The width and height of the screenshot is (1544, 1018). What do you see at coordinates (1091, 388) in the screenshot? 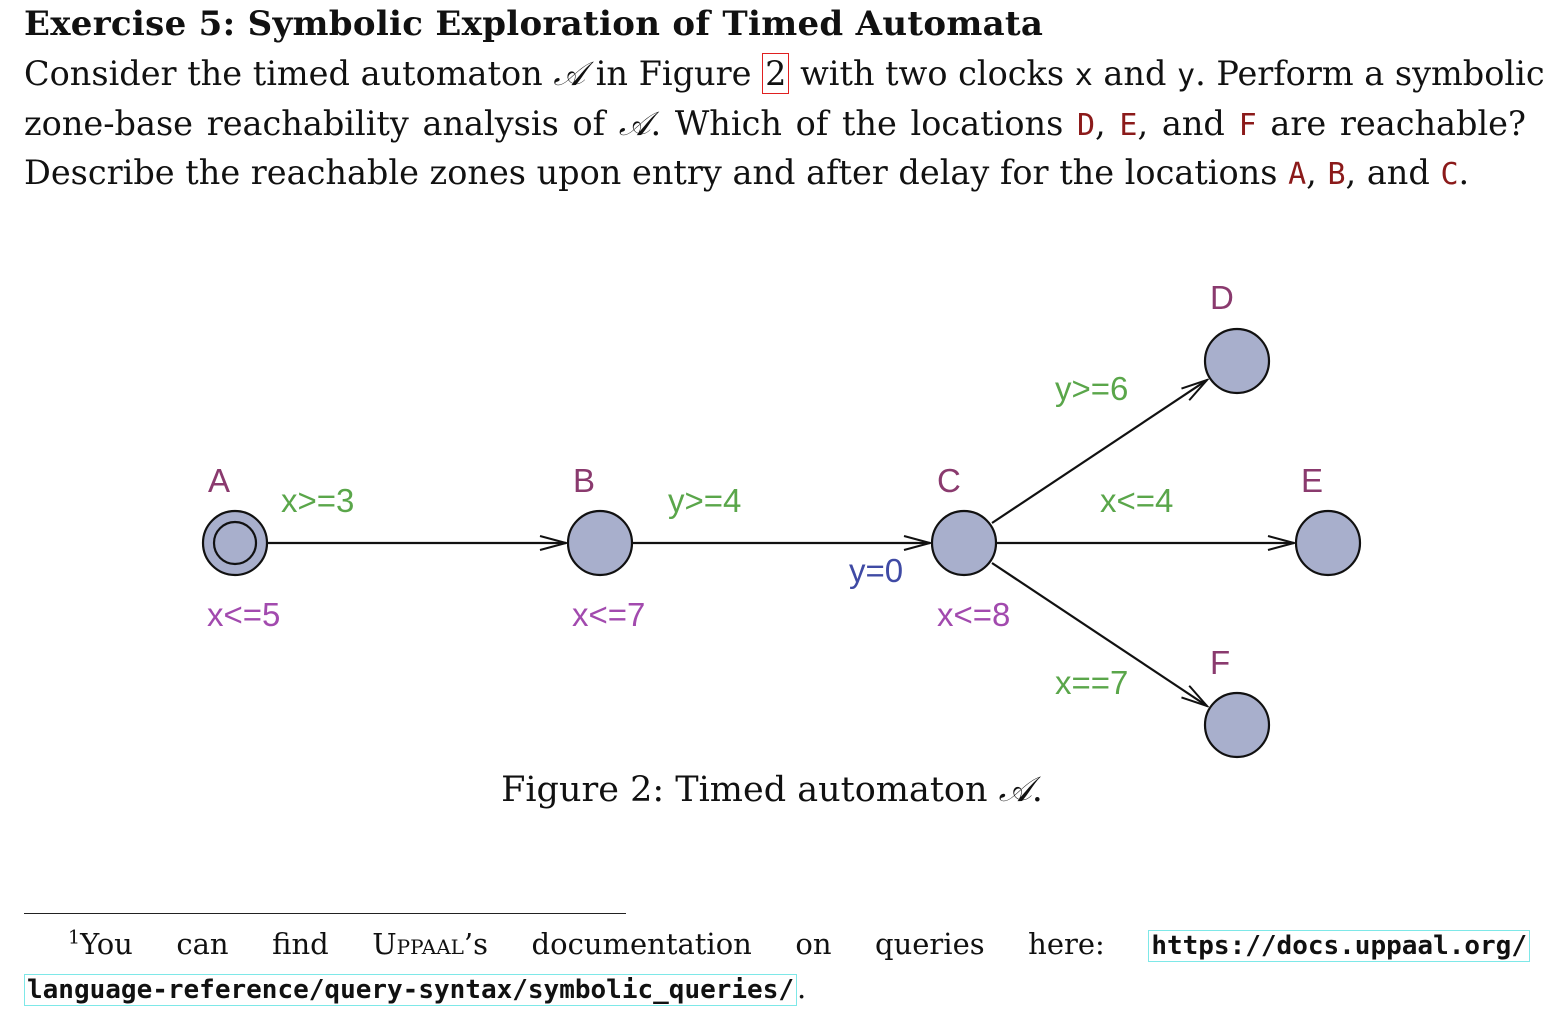
I see `guard-c-d: y>=6` at bounding box center [1091, 388].